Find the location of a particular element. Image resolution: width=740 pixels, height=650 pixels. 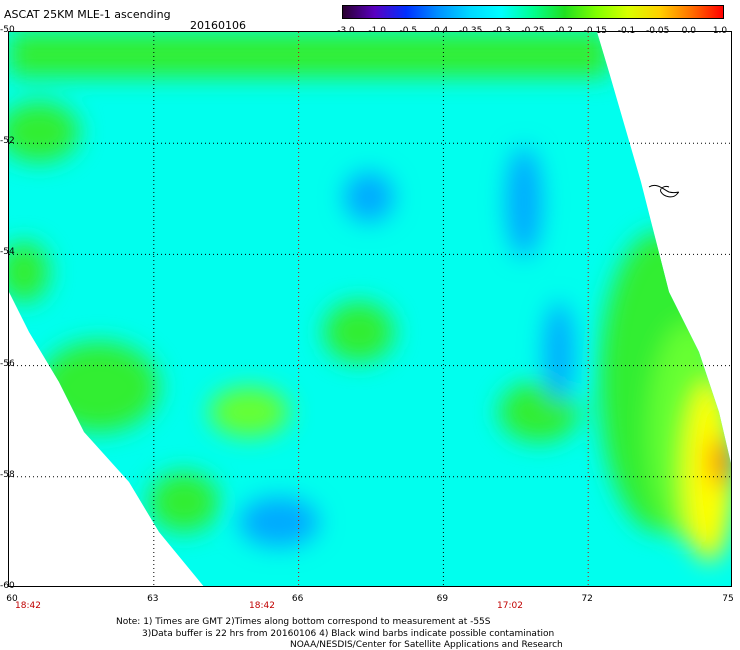

colorbar is located at coordinates (533, 12).